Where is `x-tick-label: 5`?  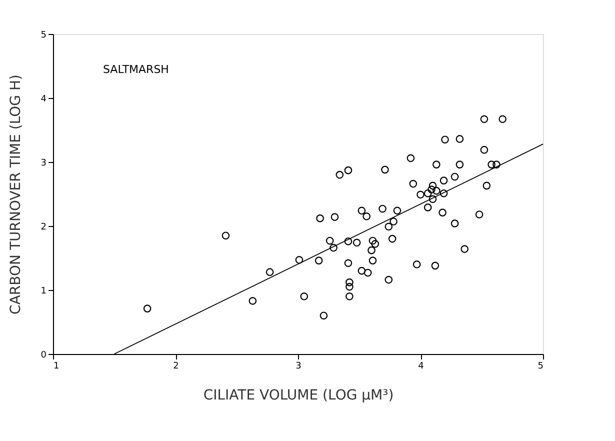
x-tick-label: 5 is located at coordinates (541, 367).